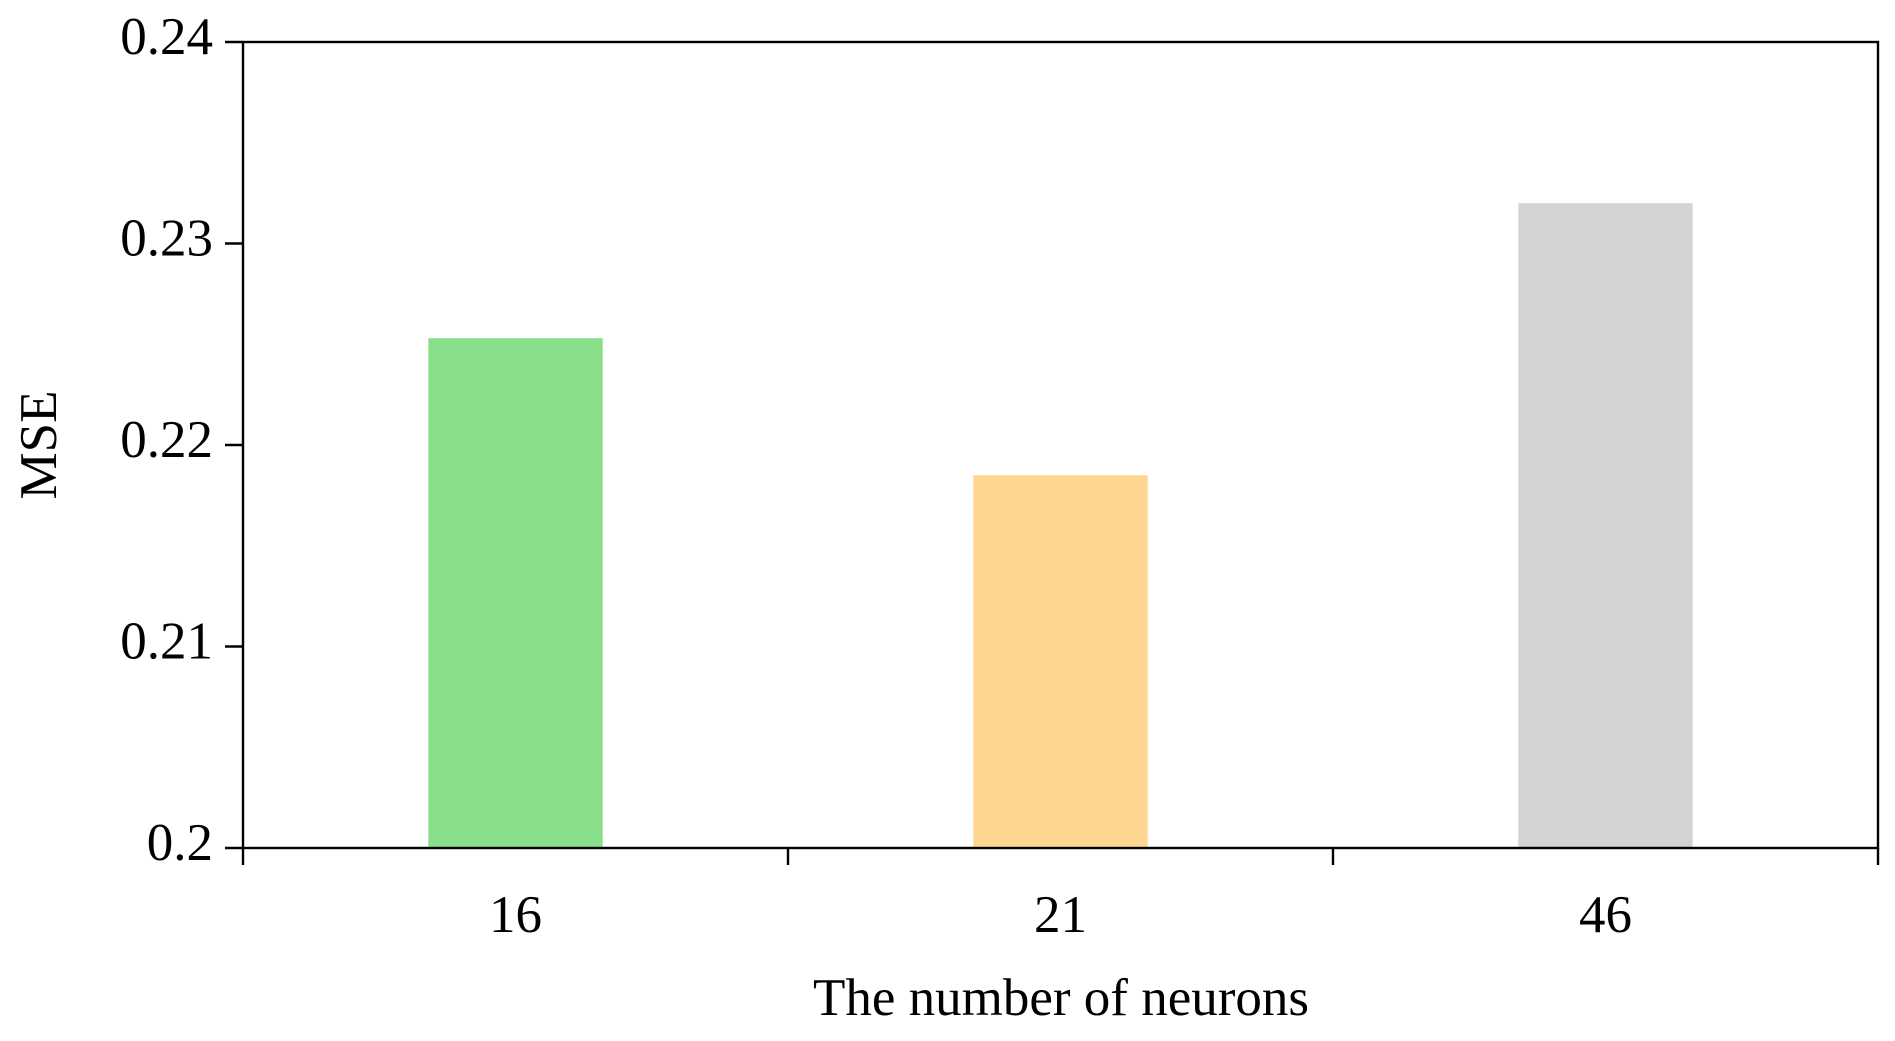  I want to click on y-axis-label: MSE, so click(39, 445).